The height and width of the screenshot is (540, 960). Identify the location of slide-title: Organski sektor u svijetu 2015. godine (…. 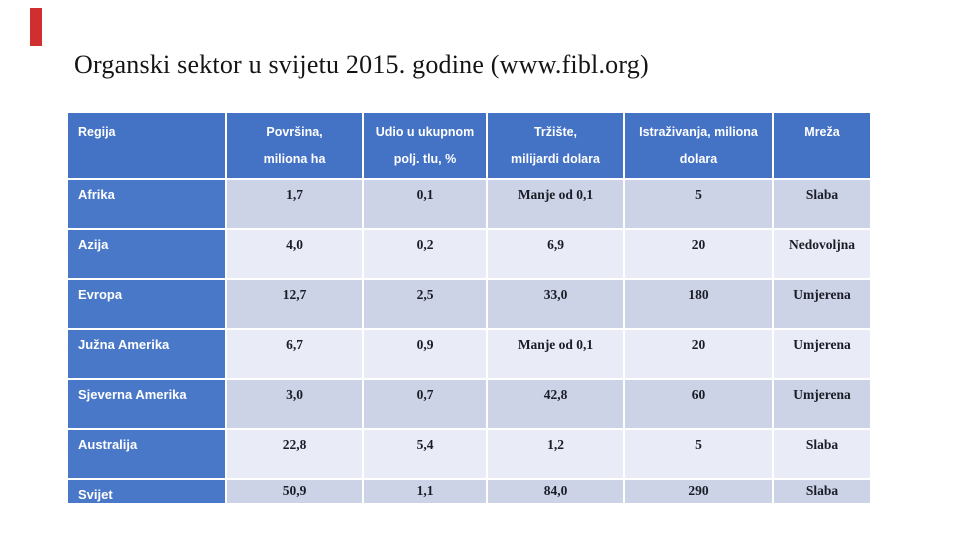
(361, 64).